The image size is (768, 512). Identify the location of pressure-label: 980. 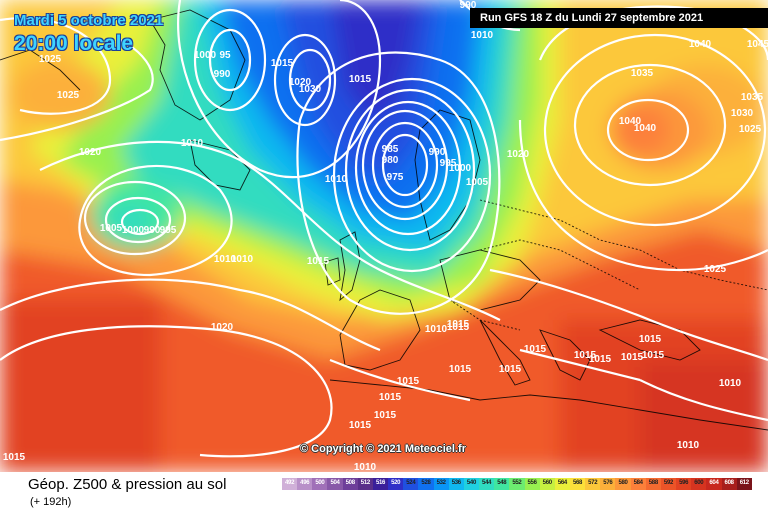
(390, 160).